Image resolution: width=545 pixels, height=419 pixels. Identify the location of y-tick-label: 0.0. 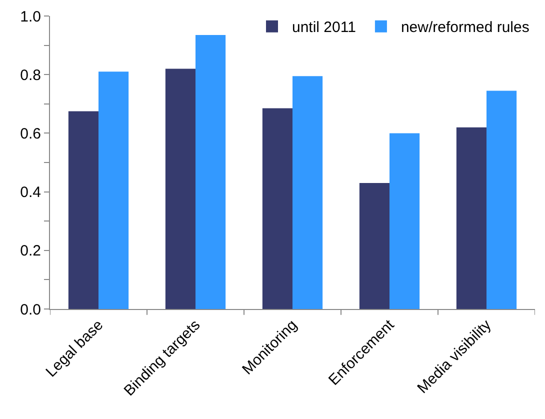
(30, 309).